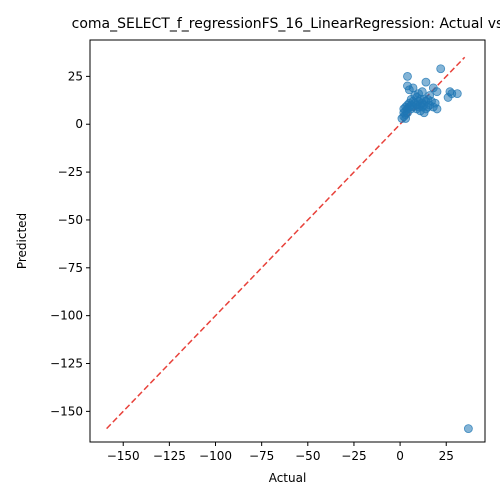  Describe the element at coordinates (446, 456) in the screenshot. I see `x-tick-label: 25` at that location.